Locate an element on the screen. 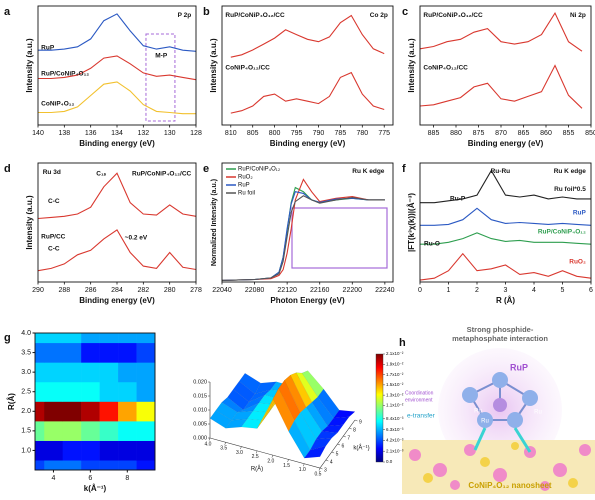  series-label: RuP/CC is located at coordinates (53, 236).